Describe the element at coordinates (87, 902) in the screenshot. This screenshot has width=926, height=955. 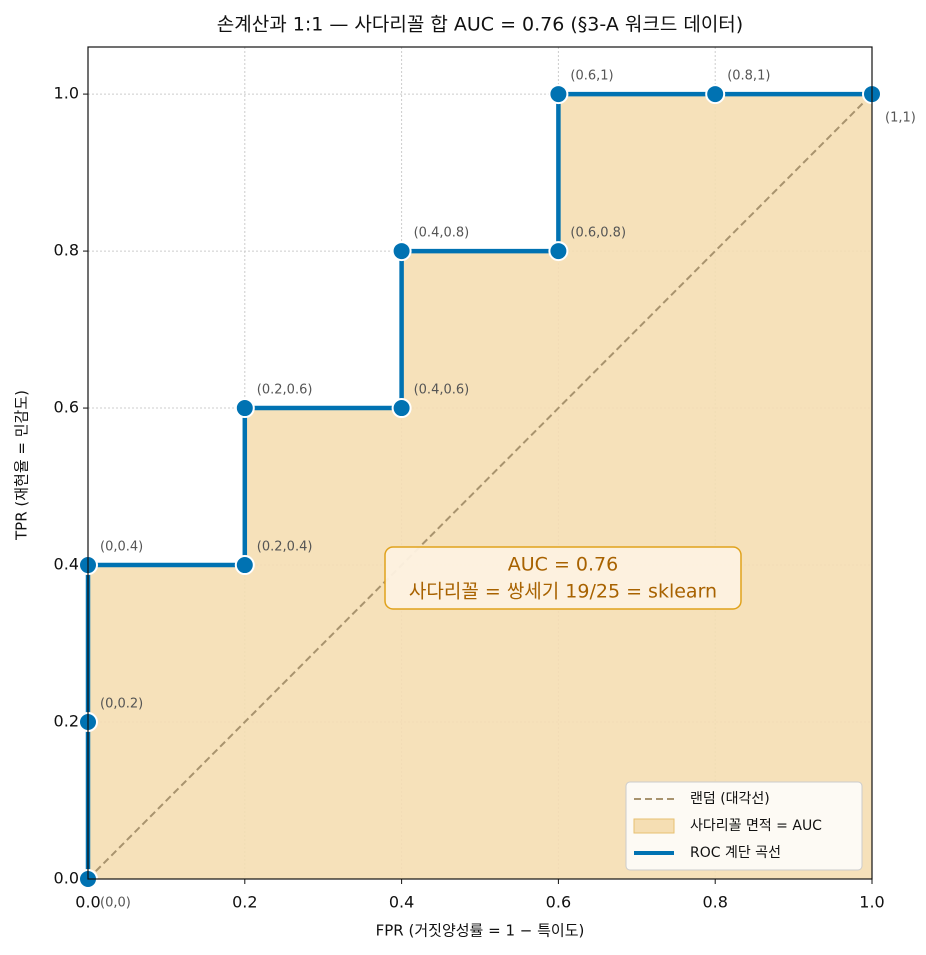
I see `x-tick-label: 0.0` at that location.